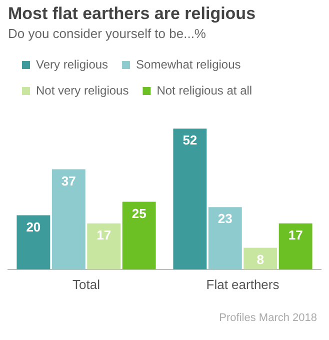 This screenshot has height=340, width=329. What do you see at coordinates (190, 140) in the screenshot?
I see `data-label: 52` at bounding box center [190, 140].